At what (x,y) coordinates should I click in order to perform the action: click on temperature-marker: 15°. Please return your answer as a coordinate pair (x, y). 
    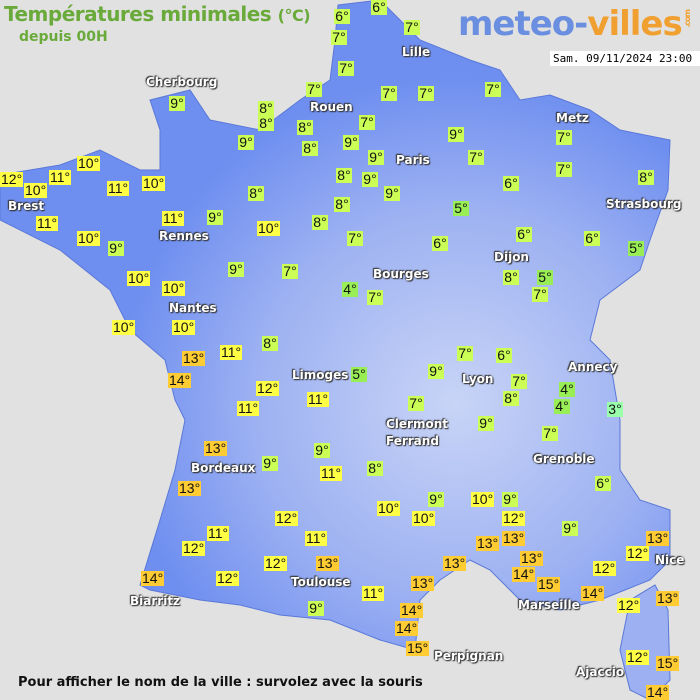
    Looking at the image, I should click on (668, 663).